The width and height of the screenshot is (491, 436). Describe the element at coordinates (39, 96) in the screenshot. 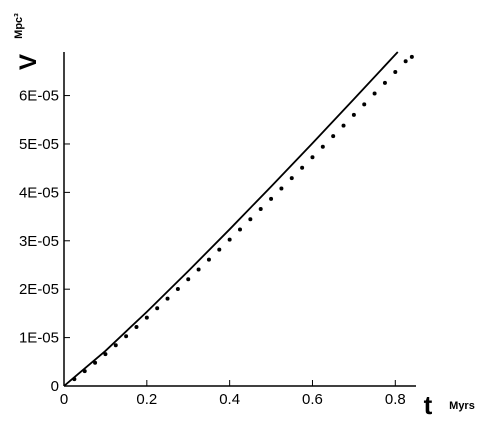

I see `y-tick-label: 6E-05` at that location.